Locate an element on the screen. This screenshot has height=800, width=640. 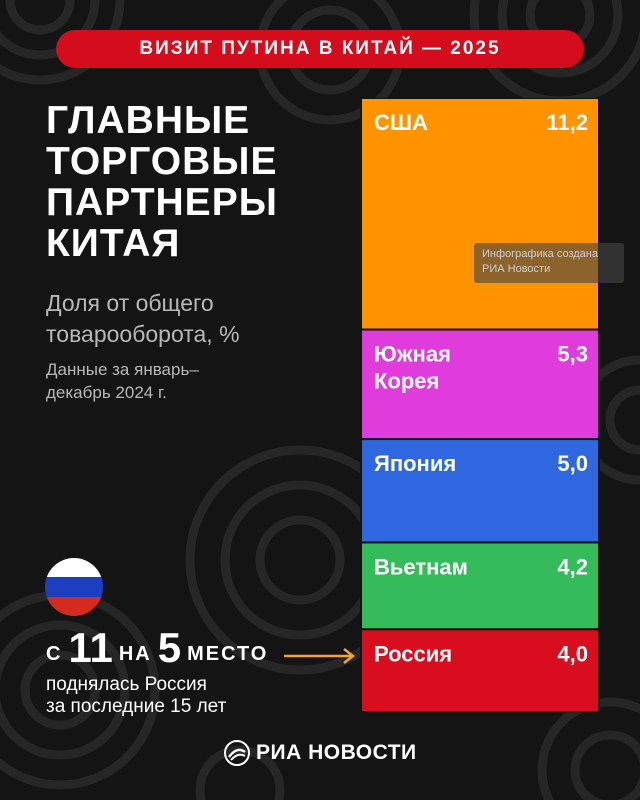
ria-logo-text: РИА НОВОСТИ is located at coordinates (336, 752).